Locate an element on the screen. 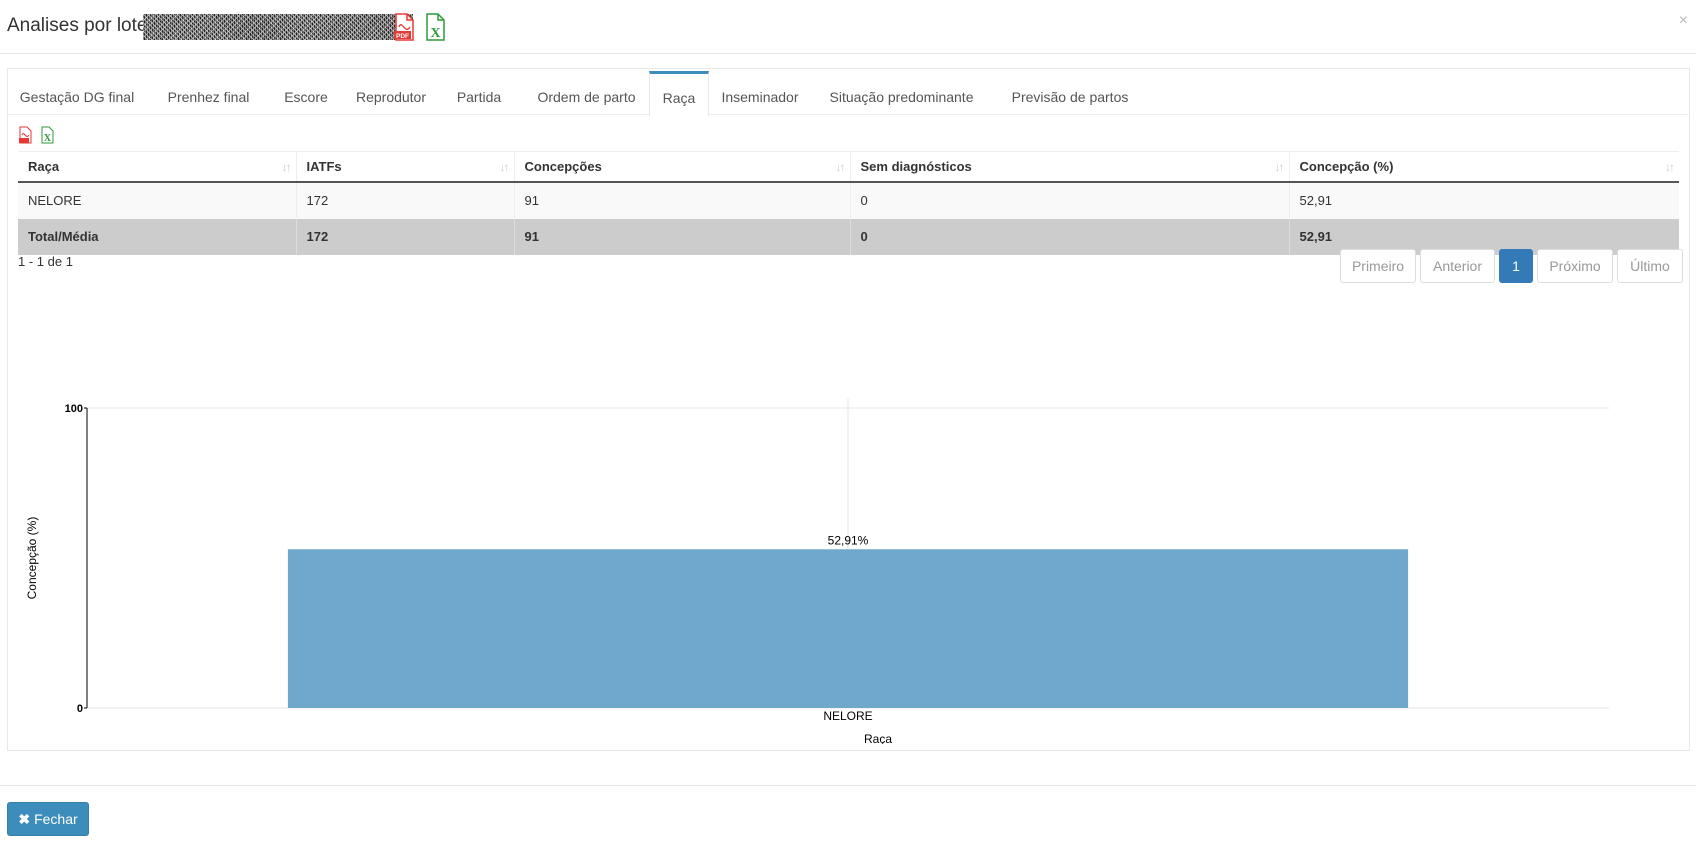 Image resolution: width=1696 pixels, height=843 pixels. col-header-label: Concepções is located at coordinates (563, 166).